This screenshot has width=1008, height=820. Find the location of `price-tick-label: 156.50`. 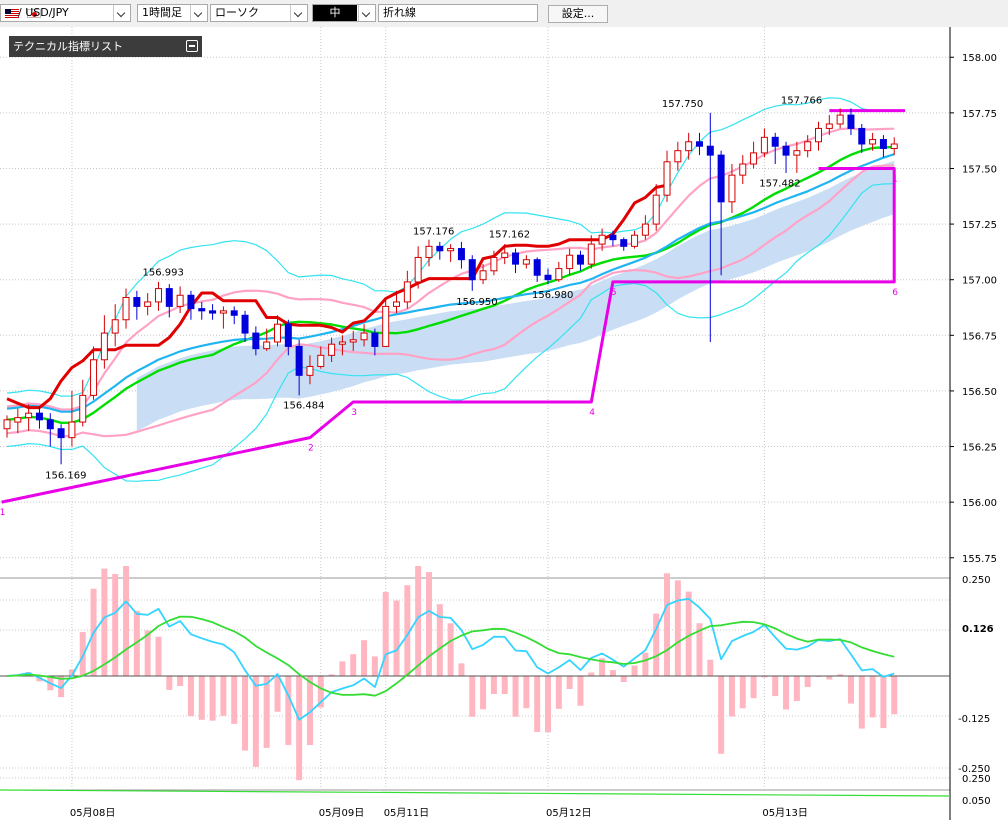

price-tick-label: 156.50 is located at coordinates (979, 392).